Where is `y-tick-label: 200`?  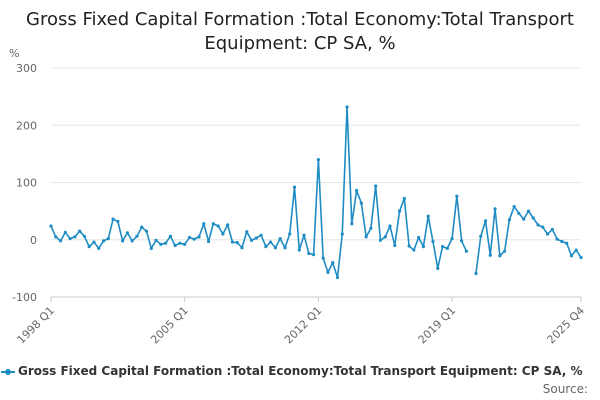
y-tick-label: 200 is located at coordinates (26, 125).